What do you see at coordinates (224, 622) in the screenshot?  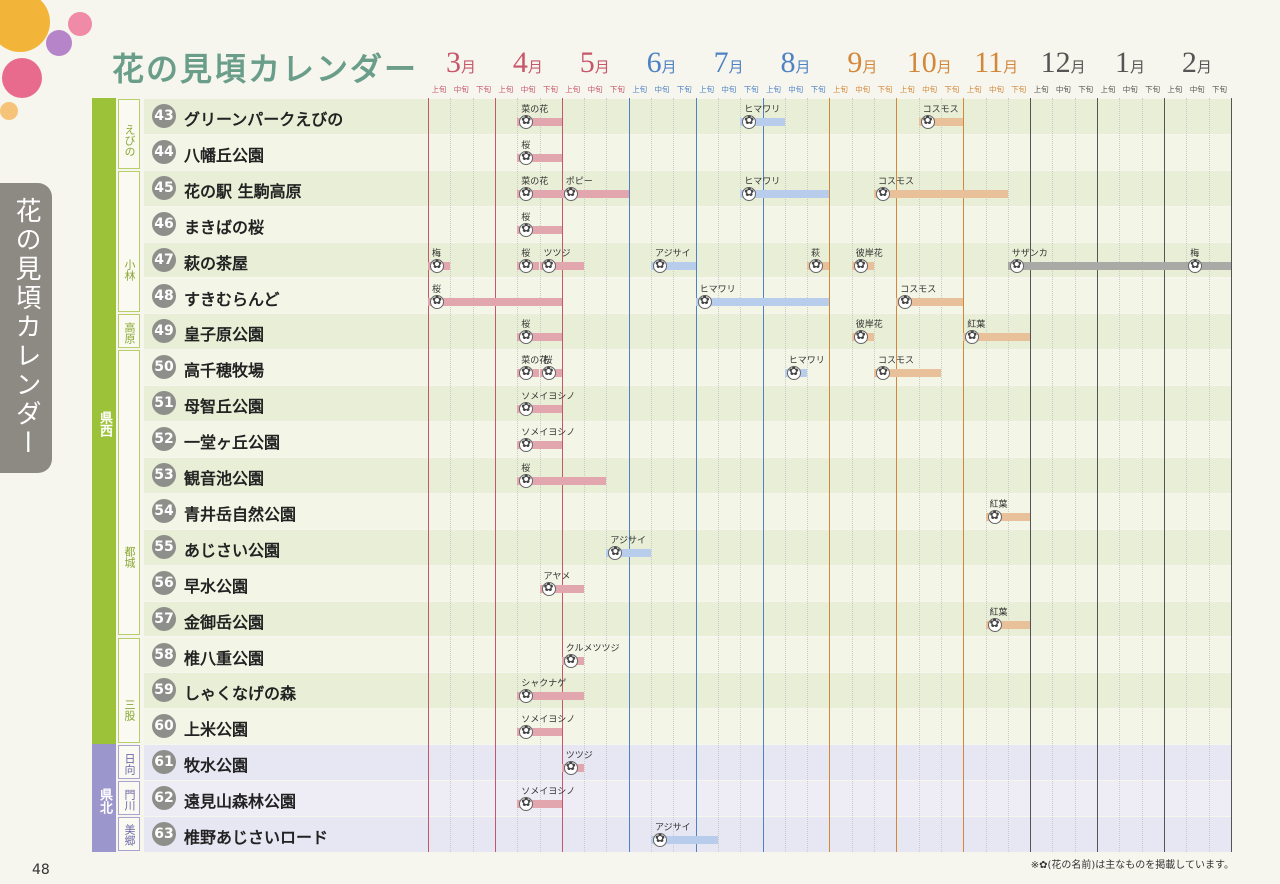 I see `place-name: 金御岳公園` at bounding box center [224, 622].